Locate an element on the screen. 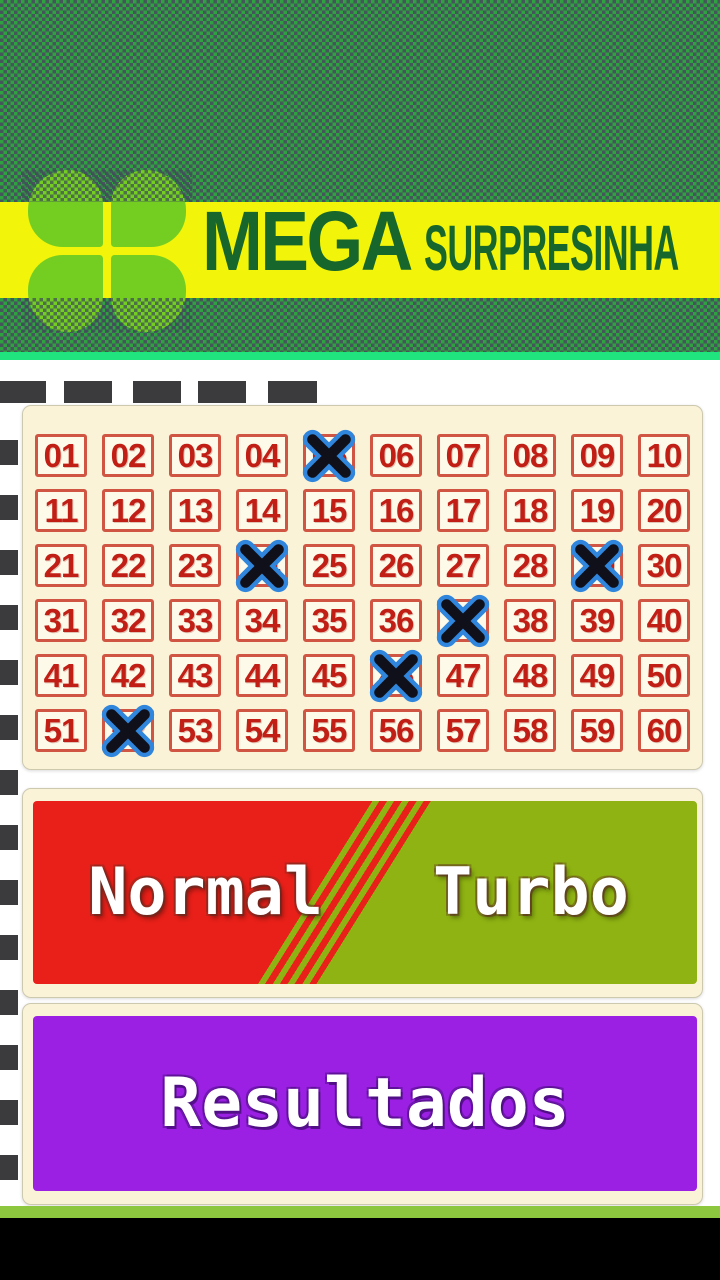 The image size is (720, 1280). number-cell-15: 15 is located at coordinates (329, 510).